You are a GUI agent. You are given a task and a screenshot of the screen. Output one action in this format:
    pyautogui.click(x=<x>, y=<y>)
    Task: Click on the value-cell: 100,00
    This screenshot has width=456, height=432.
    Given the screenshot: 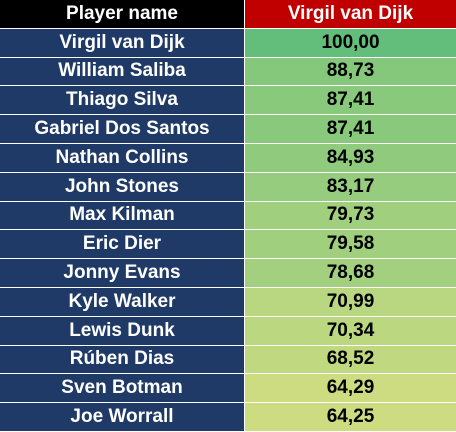 What is the action you would take?
    pyautogui.click(x=350, y=43)
    